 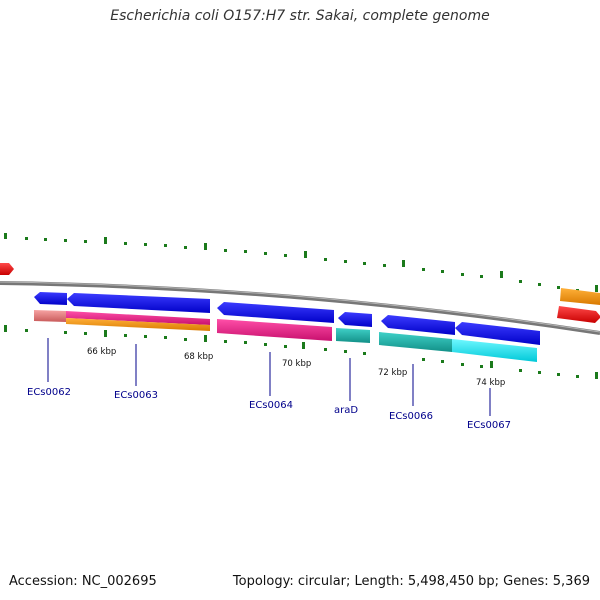 What do you see at coordinates (578, 314) in the screenshot?
I see `right-red-gene` at bounding box center [578, 314].